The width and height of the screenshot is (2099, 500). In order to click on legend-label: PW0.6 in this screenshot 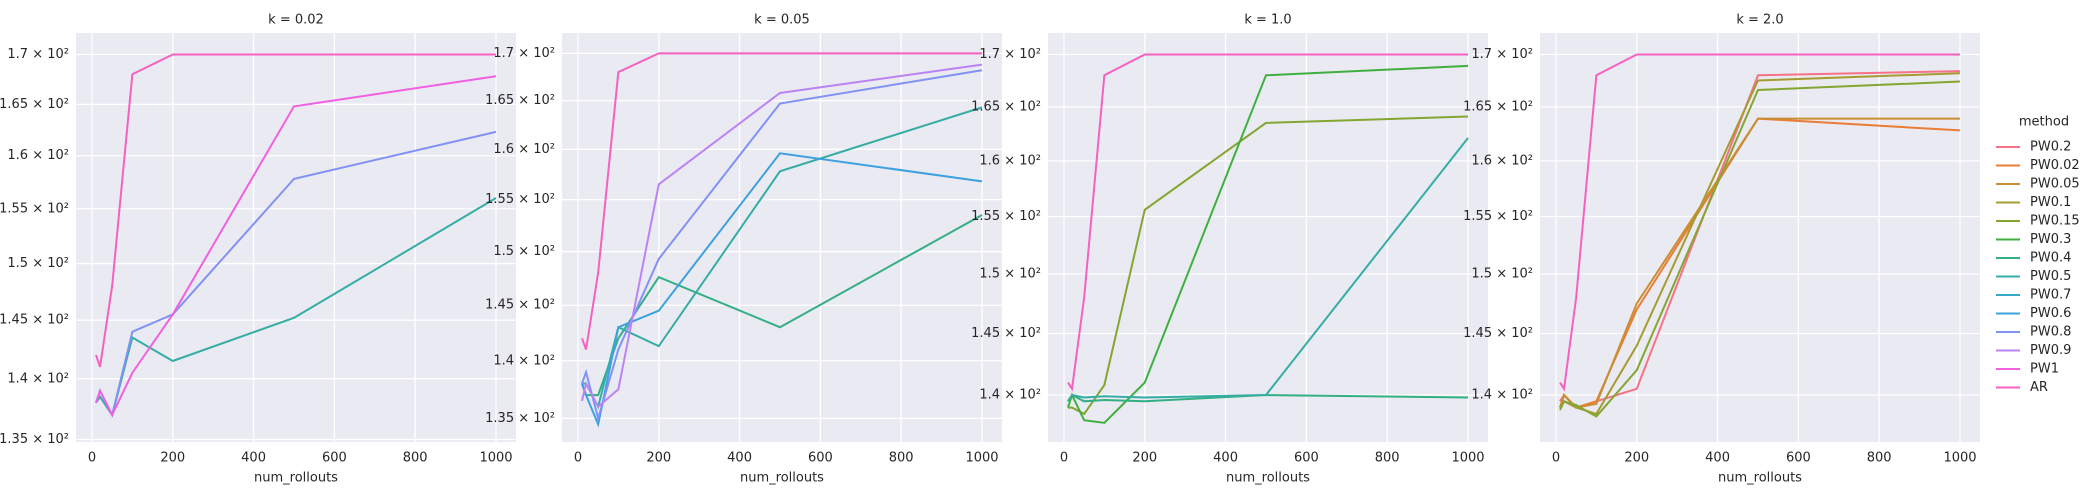, I will do `click(2050, 313)`.